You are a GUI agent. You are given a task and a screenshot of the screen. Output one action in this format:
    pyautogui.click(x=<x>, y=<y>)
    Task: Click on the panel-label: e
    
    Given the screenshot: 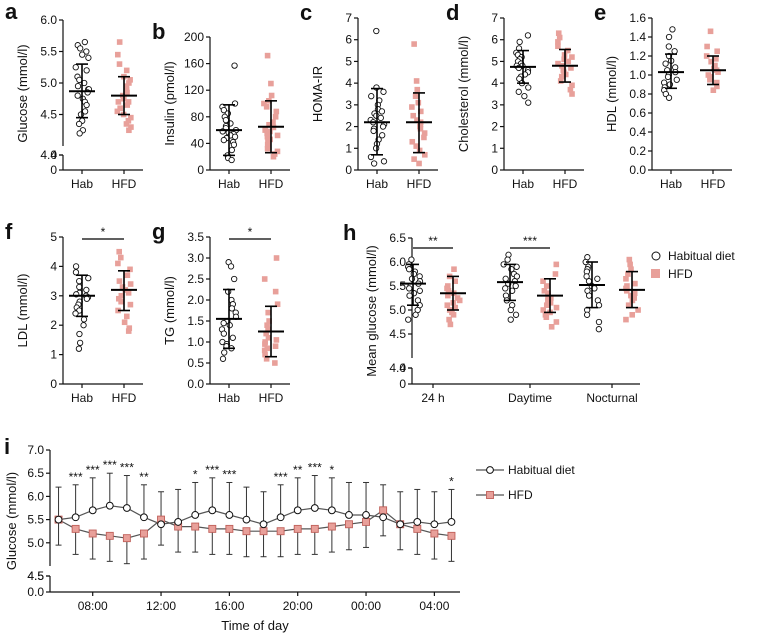 What is the action you would take?
    pyautogui.click(x=600, y=12)
    